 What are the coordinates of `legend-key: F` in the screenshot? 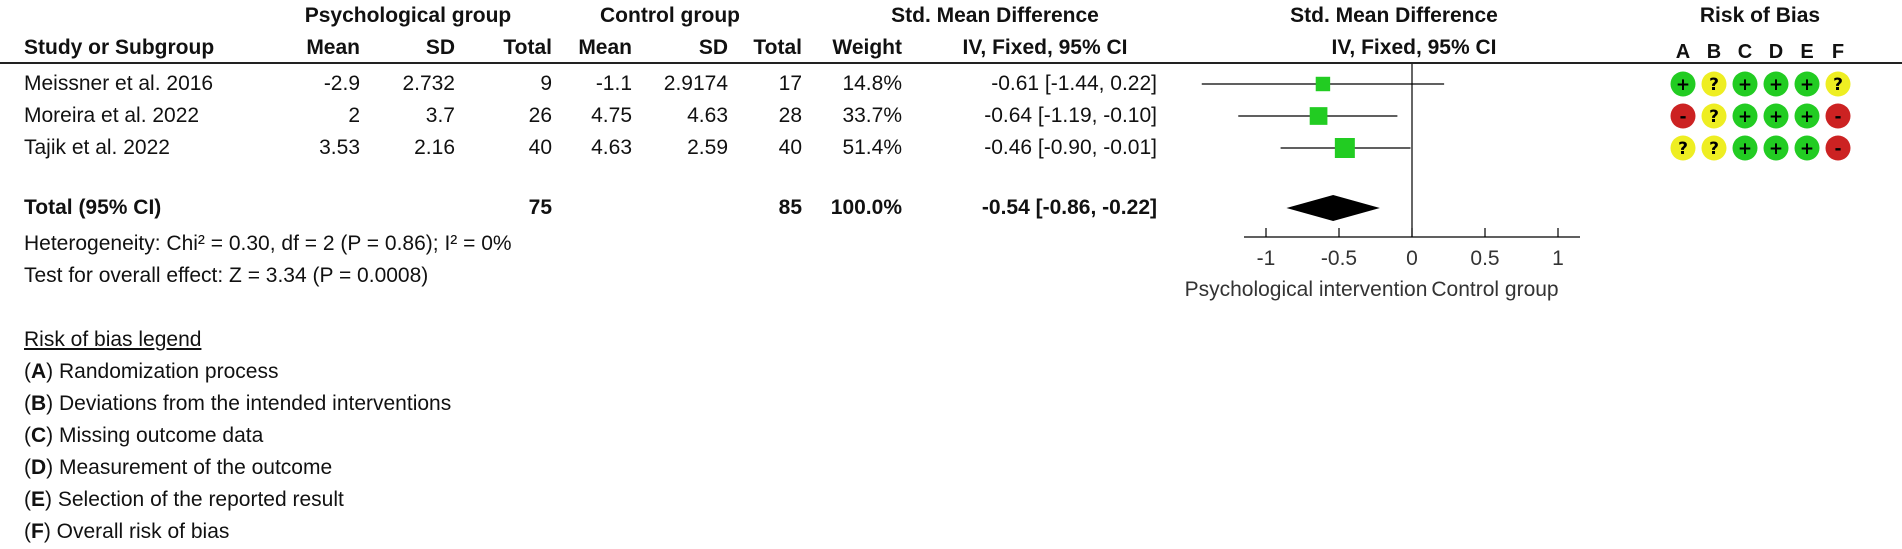 It's located at (37, 531).